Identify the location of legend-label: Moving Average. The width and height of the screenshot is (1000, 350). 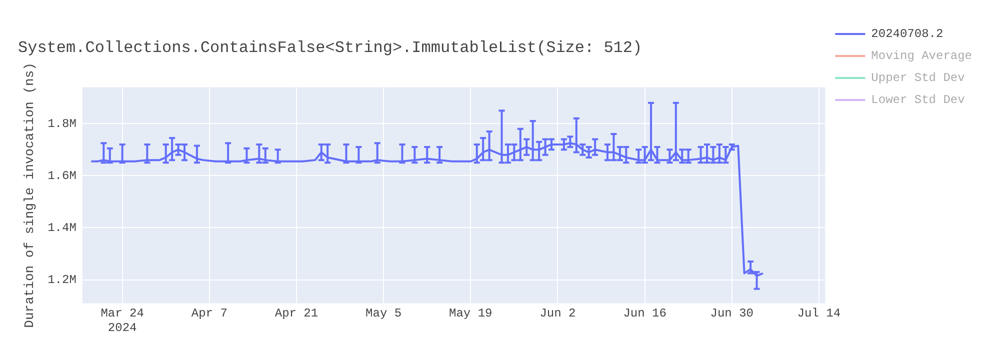
(921, 56).